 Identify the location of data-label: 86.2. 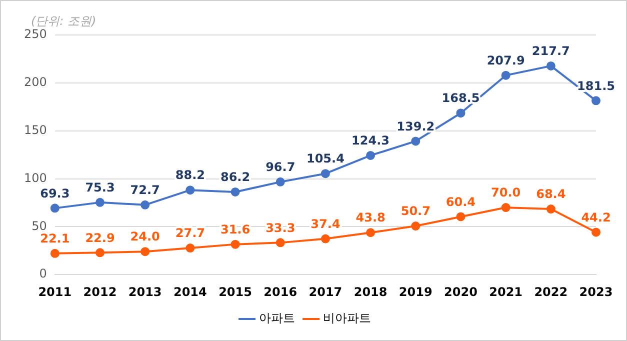
(235, 177).